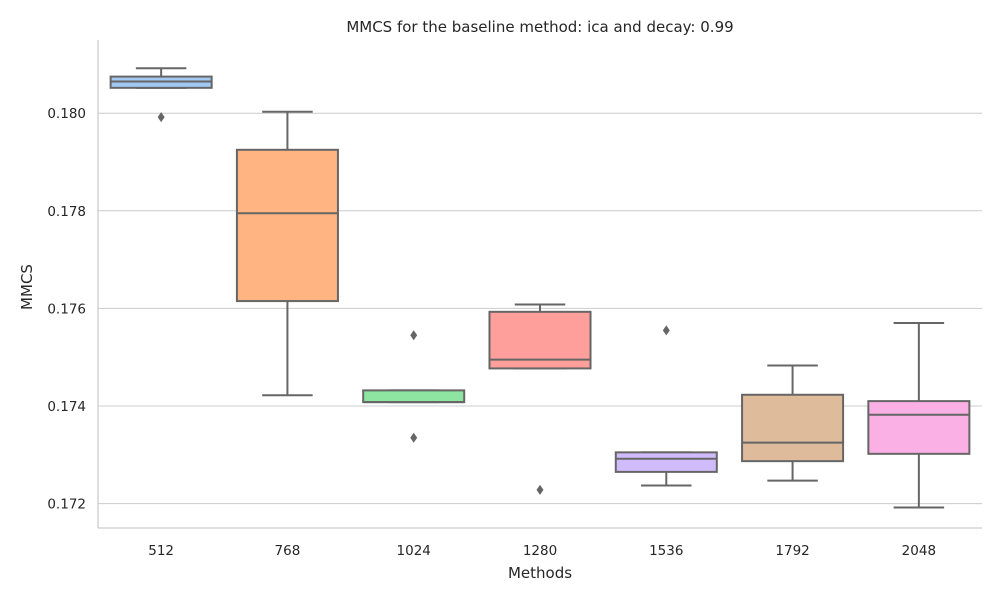  I want to click on x-tick-label: 2048, so click(919, 551).